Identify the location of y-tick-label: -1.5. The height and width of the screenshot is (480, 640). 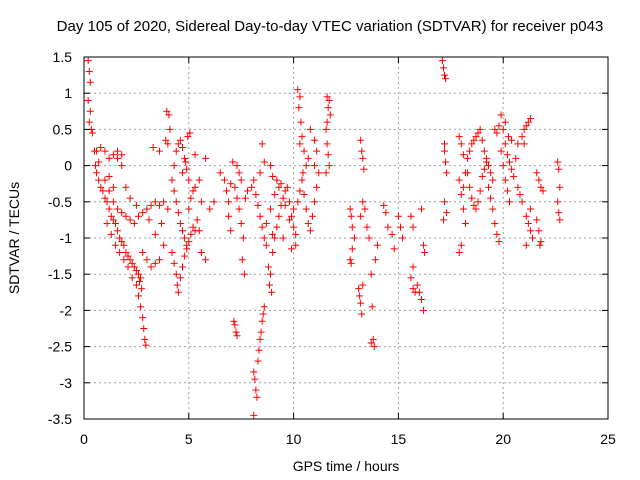
(60, 274).